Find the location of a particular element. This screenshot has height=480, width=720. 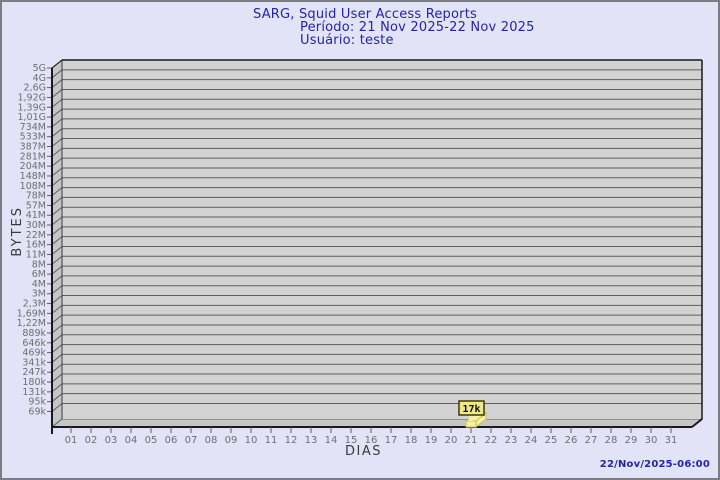

x-tick-label: 02 is located at coordinates (91, 440).